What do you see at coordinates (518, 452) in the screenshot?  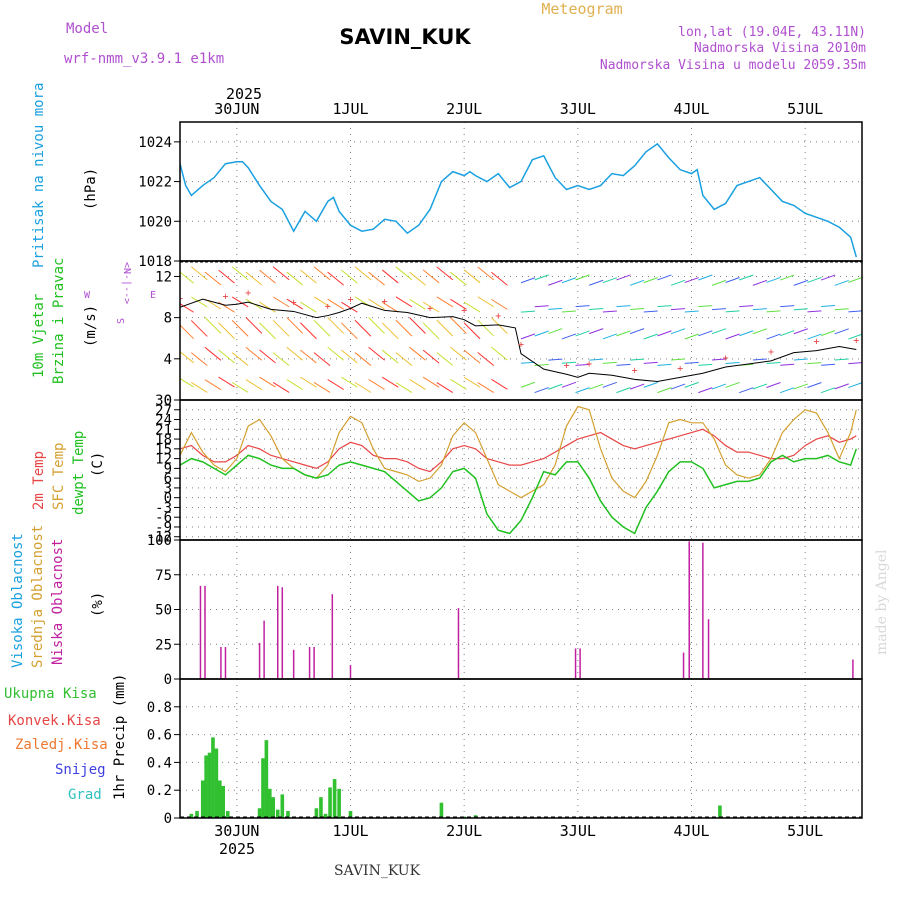 I see `temp-sfc-line` at bounding box center [518, 452].